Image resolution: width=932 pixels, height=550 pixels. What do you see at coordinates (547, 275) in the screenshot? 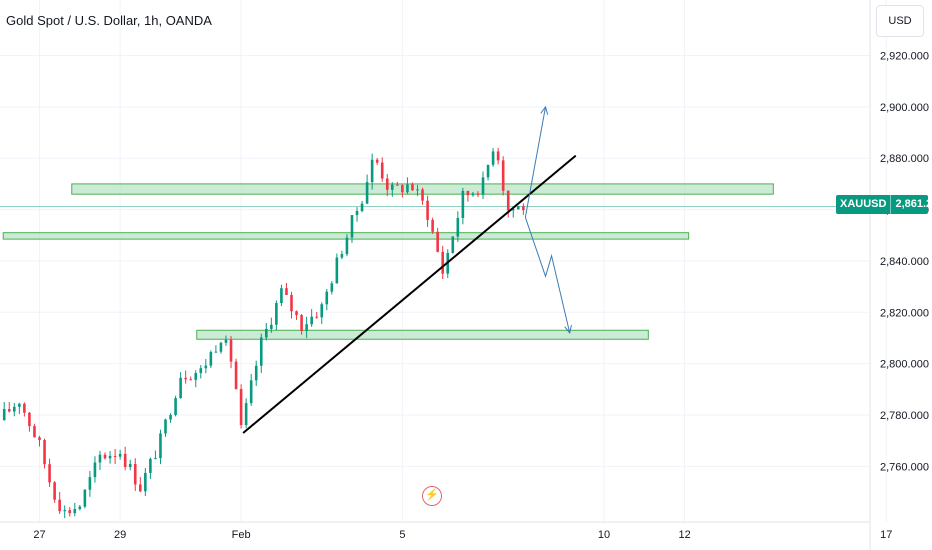
I see `projection-down-arrow` at bounding box center [547, 275].